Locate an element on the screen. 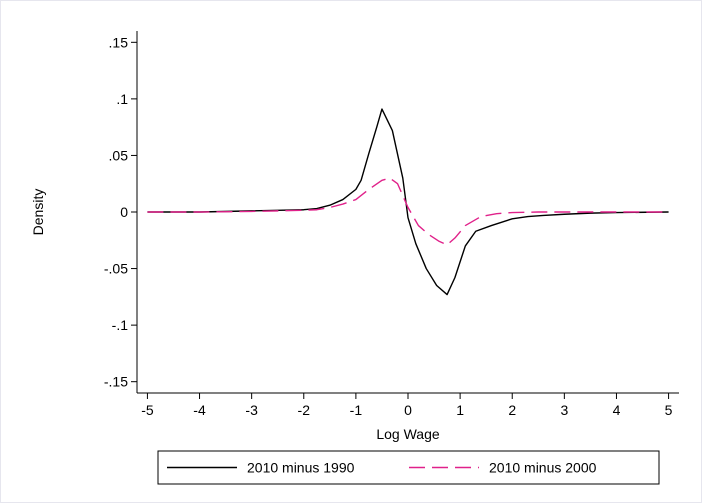  y-tick-label: -.15 is located at coordinates (116, 382).